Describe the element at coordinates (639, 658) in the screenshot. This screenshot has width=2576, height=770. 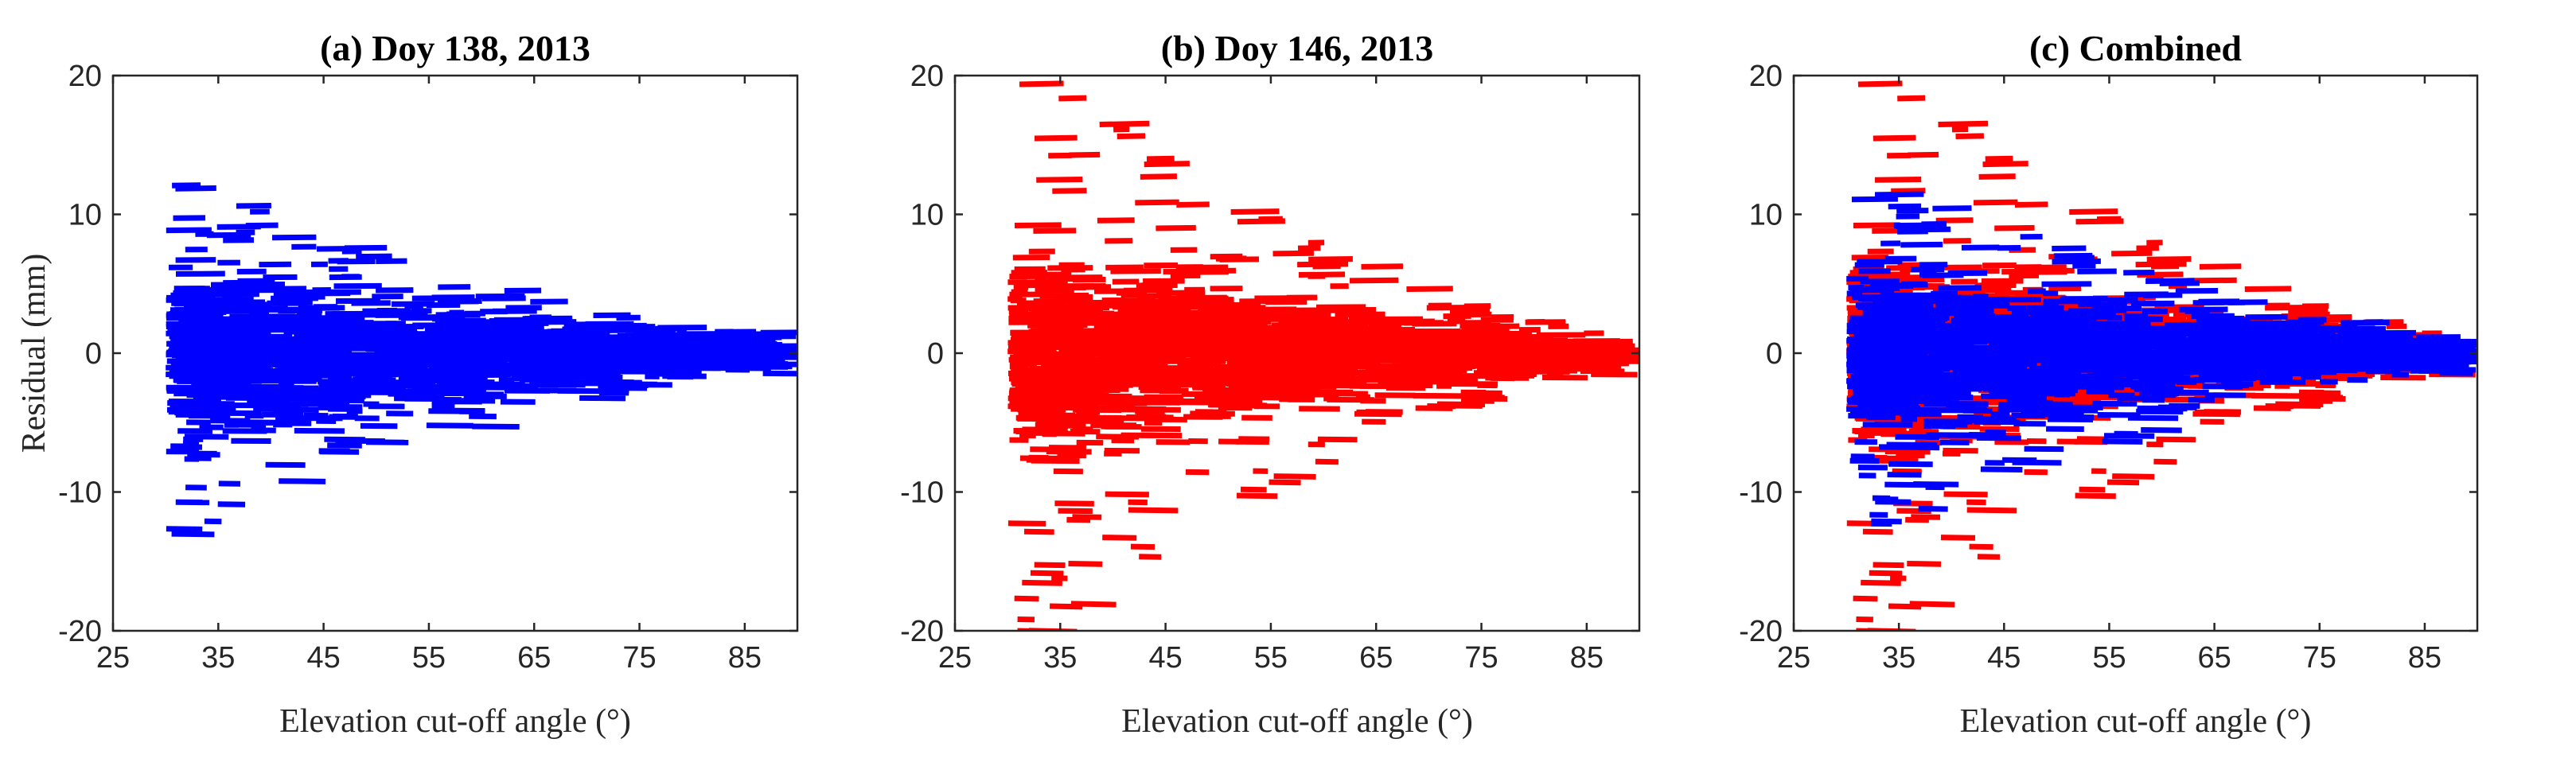
I see `x-tick-label: 75` at that location.